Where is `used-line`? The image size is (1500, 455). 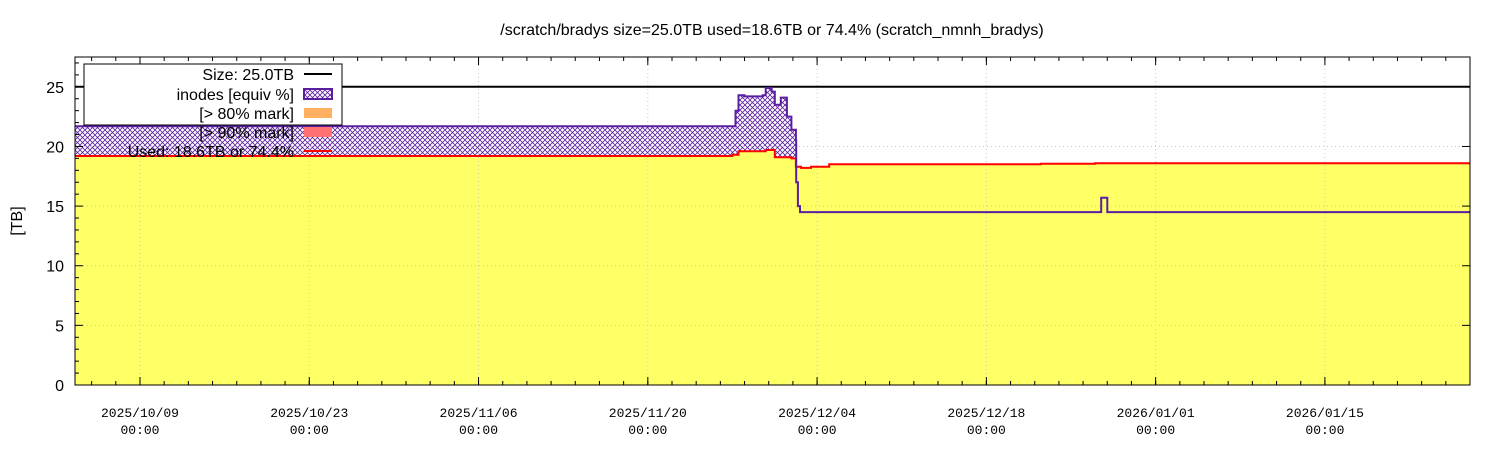 used-line is located at coordinates (772, 159).